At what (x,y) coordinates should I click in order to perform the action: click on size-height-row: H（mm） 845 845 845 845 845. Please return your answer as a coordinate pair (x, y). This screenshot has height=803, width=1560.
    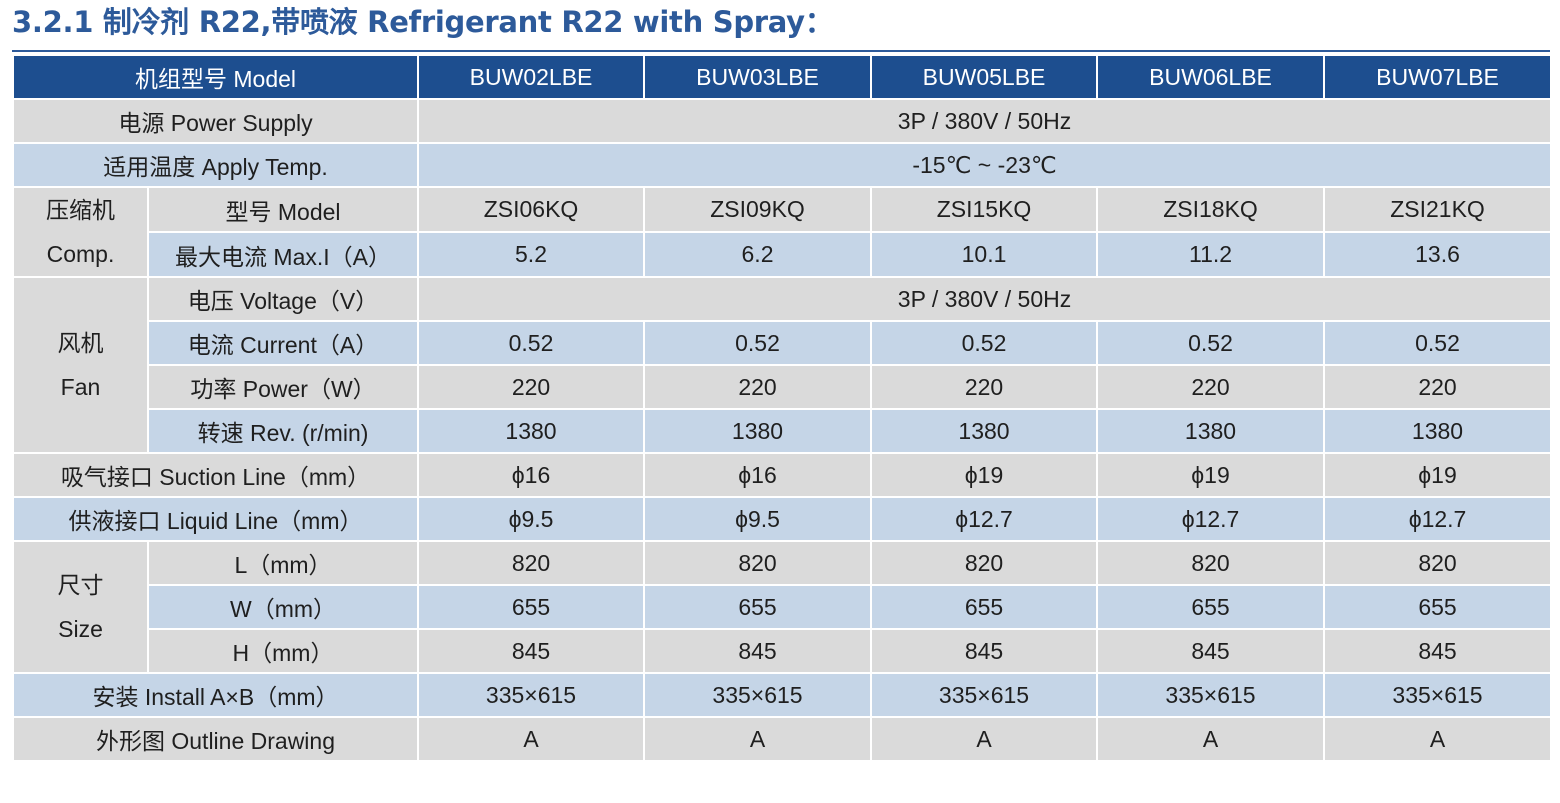
    Looking at the image, I should click on (783, 651).